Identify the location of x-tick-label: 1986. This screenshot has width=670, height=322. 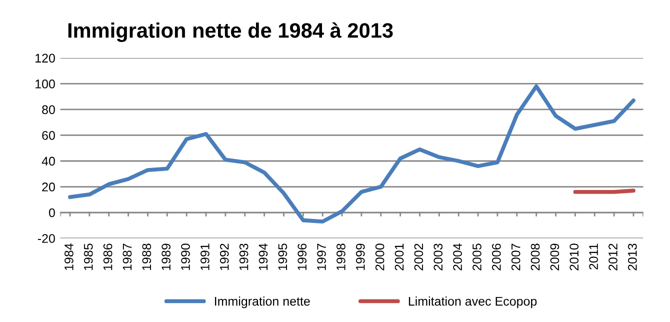
(107, 257).